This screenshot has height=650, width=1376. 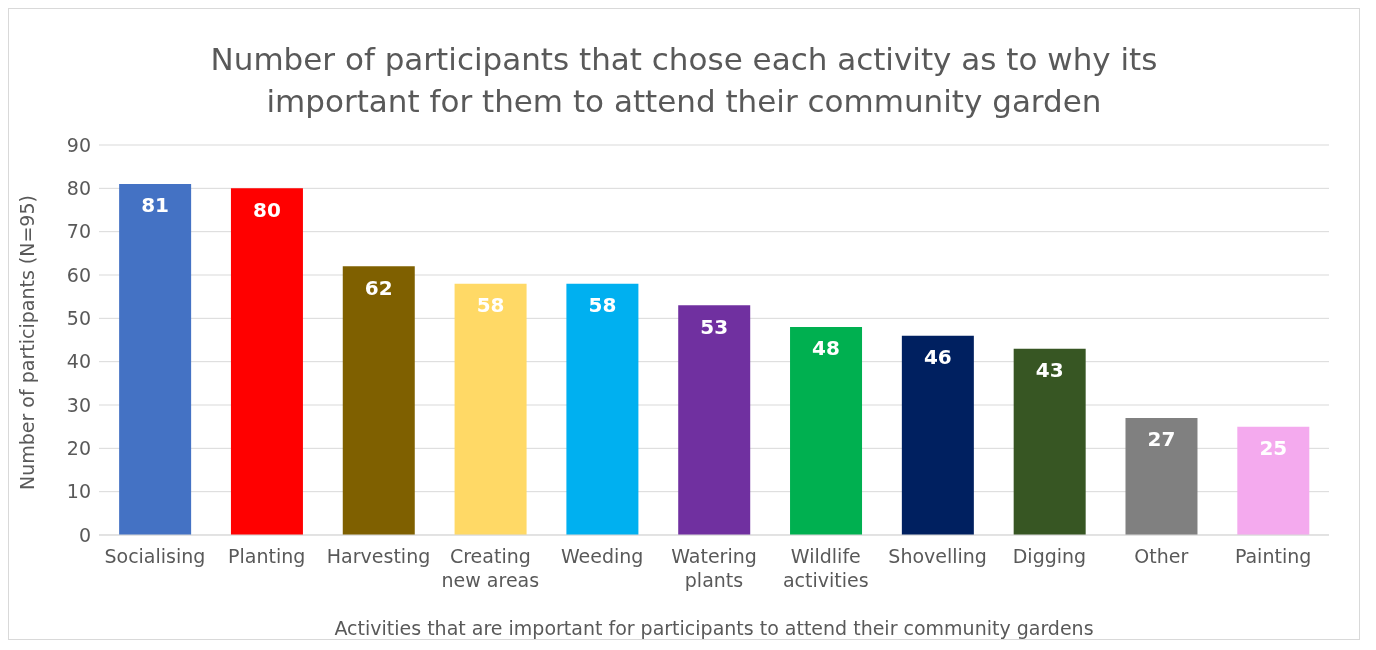 I want to click on x-tick-label: Wildlife activities, so click(x=825, y=567).